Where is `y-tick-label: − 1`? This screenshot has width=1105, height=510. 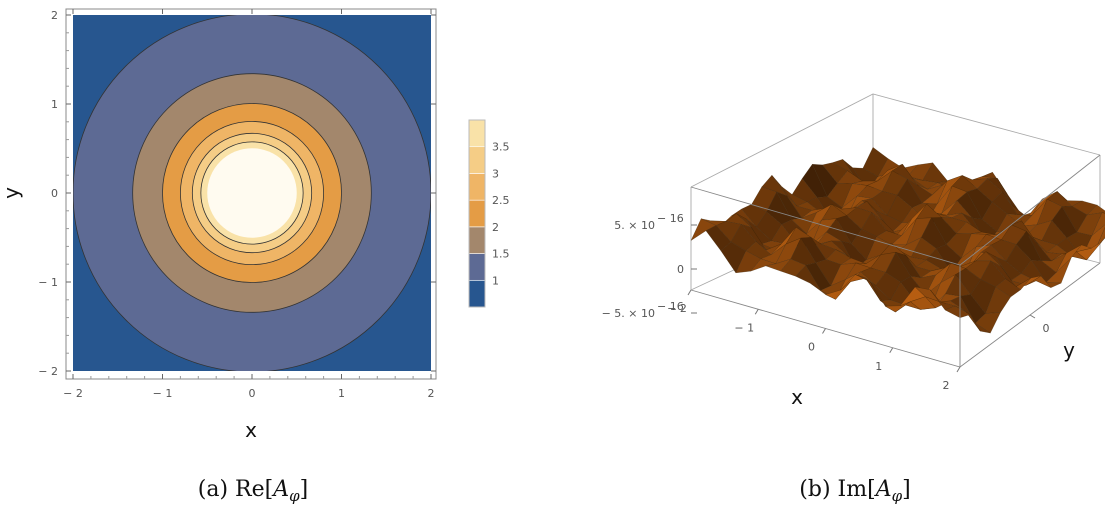 y-tick-label: − 1 is located at coordinates (48, 282).